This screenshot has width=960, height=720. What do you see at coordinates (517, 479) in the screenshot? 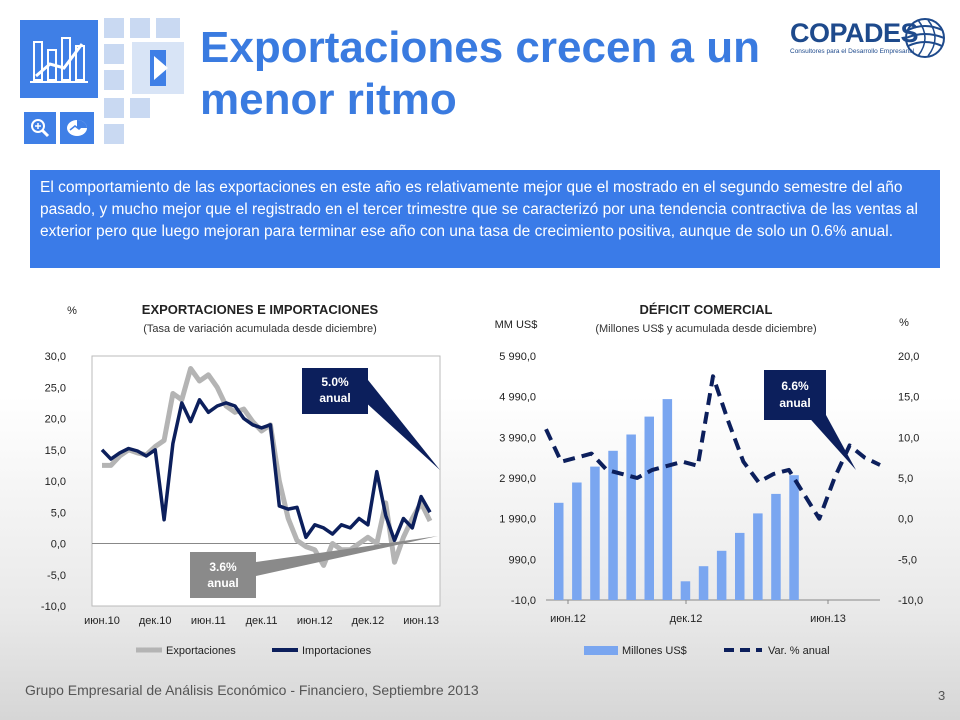
I see `chart2-y-tick-left: 2 990,0` at bounding box center [517, 479].